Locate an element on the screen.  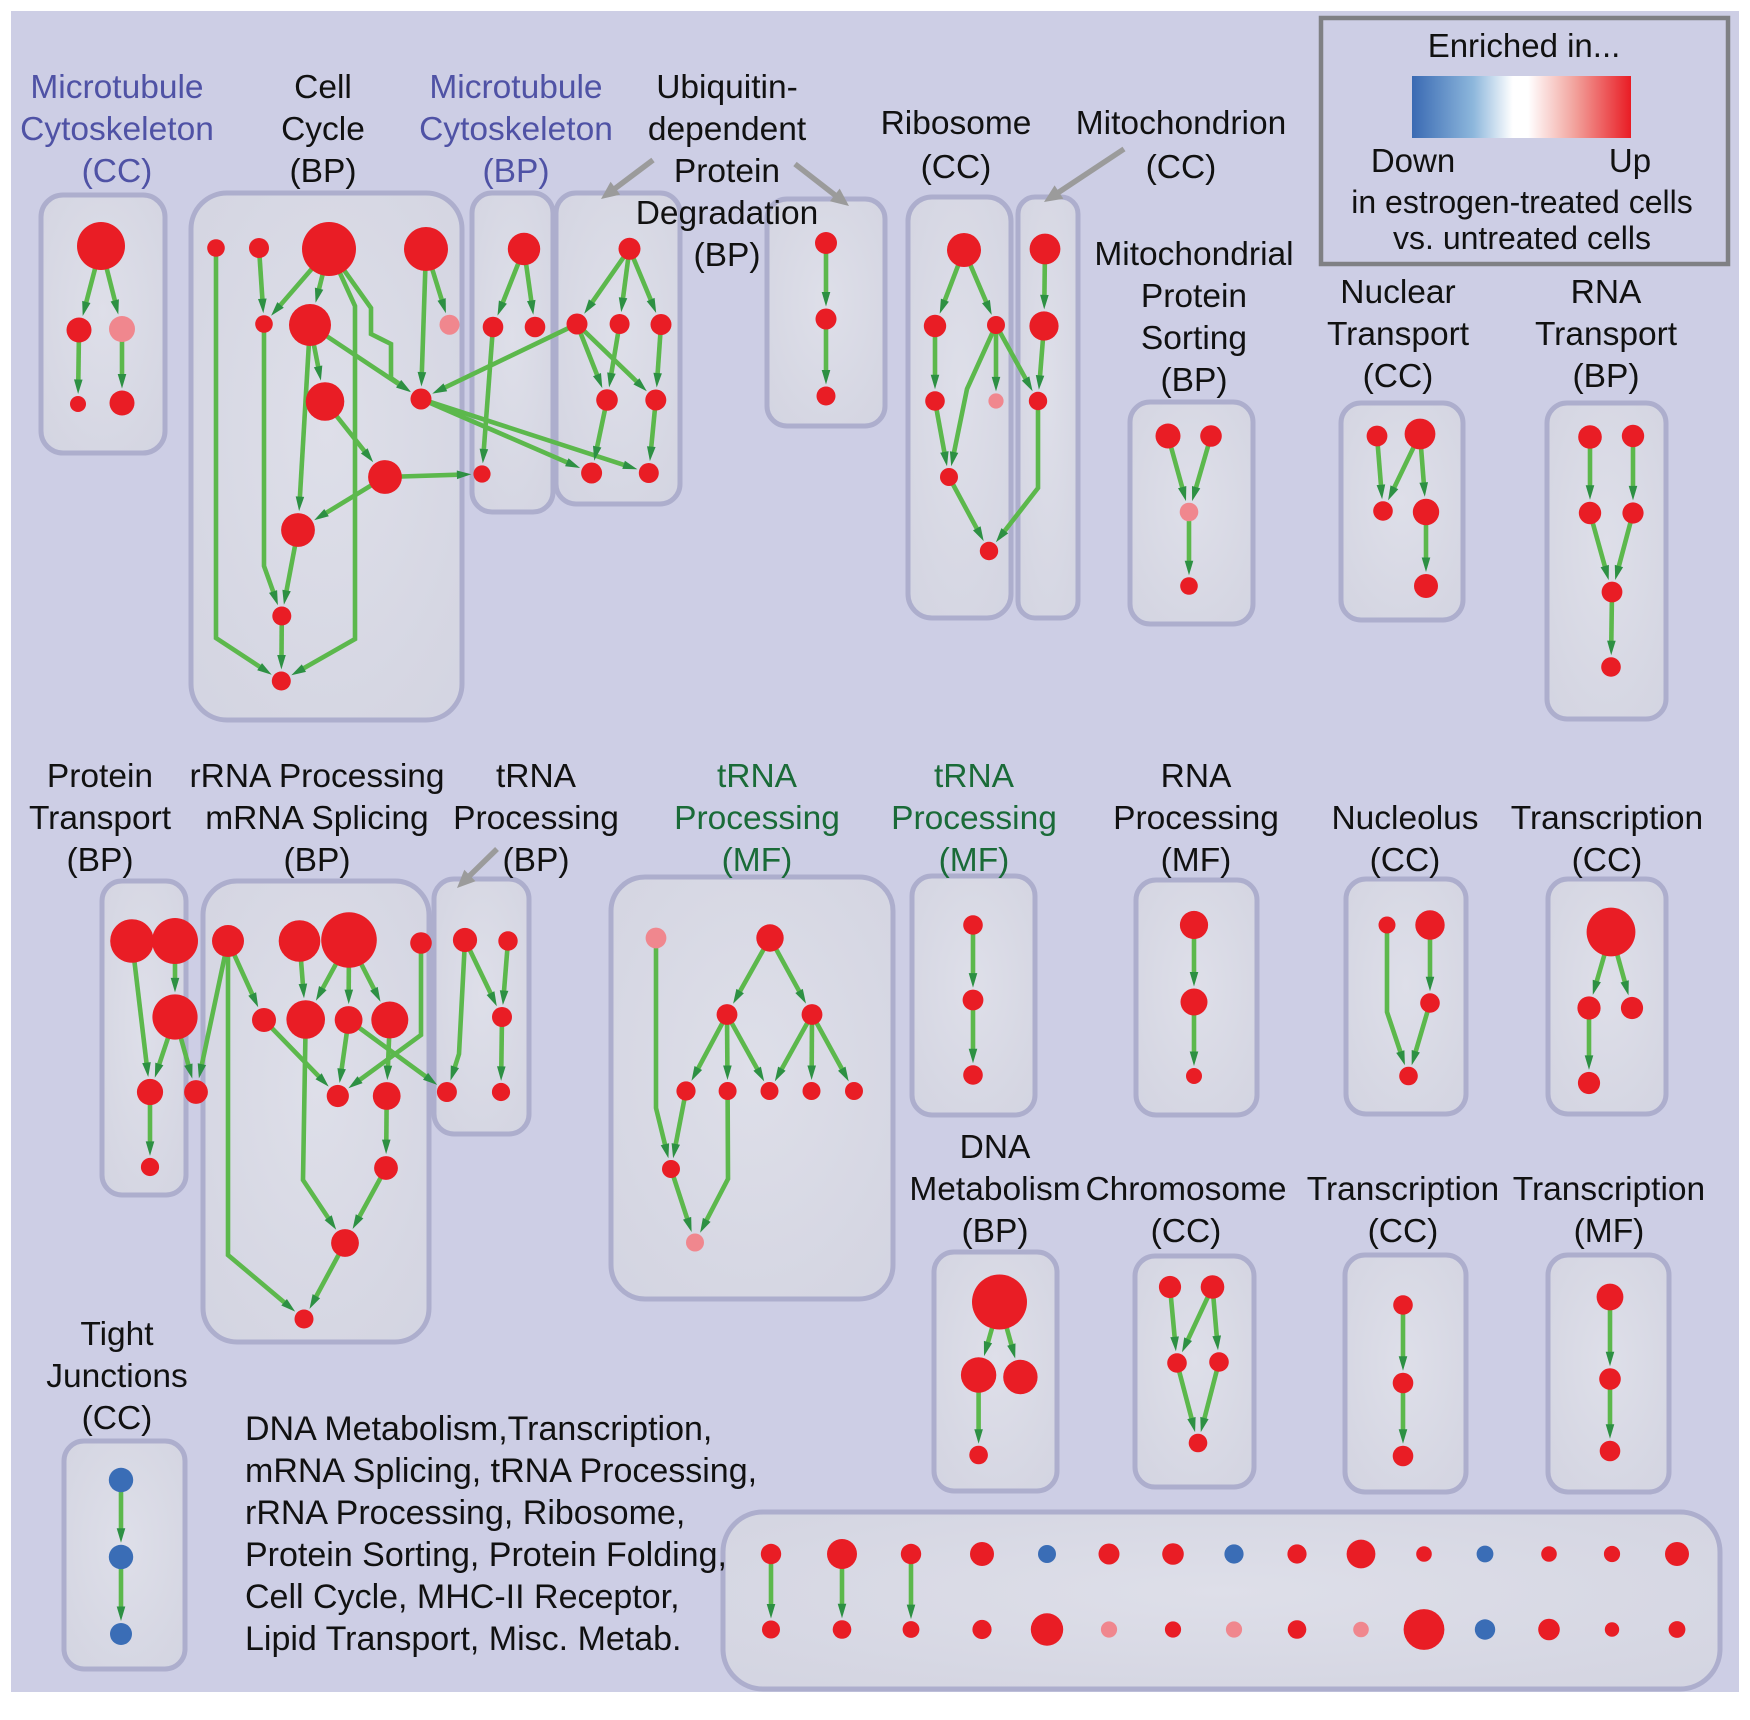
svg-text:mRNA Splicing, tRNA Processing: mRNA Splicing, tRNA Processing, is located at coordinates (501, 1471).